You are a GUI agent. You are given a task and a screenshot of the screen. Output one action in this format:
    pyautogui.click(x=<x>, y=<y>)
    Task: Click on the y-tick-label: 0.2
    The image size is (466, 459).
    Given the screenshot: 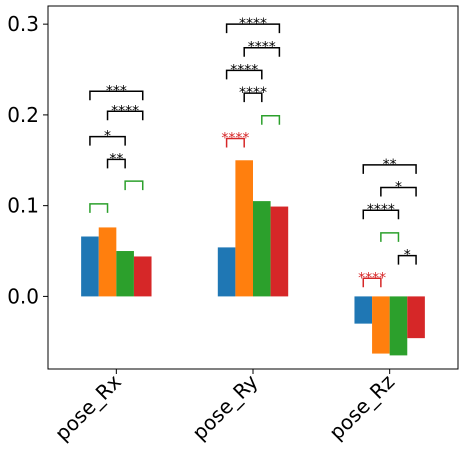 What is the action you would take?
    pyautogui.click(x=23, y=115)
    